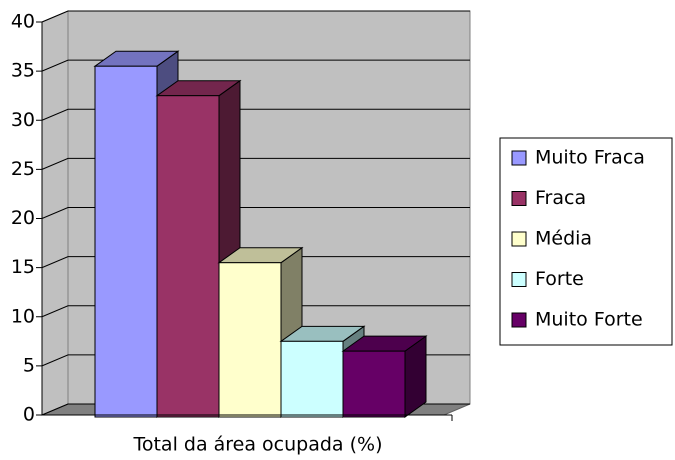 The width and height of the screenshot is (675, 460). I want to click on legend-label: Forte, so click(559, 279).